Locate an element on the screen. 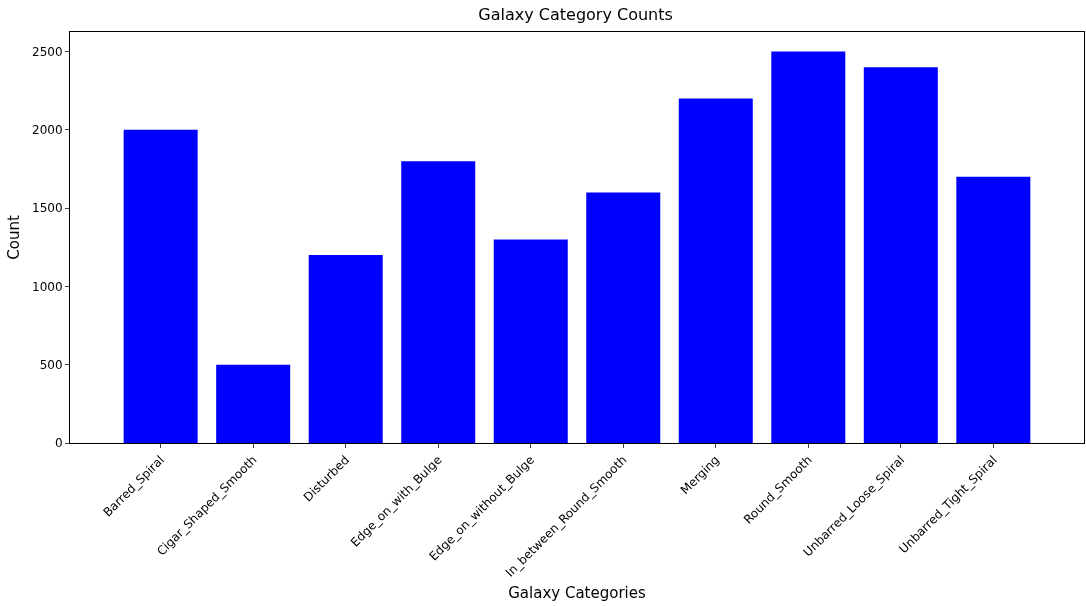 The width and height of the screenshot is (1086, 606). y-axis-title: Count is located at coordinates (14, 237).